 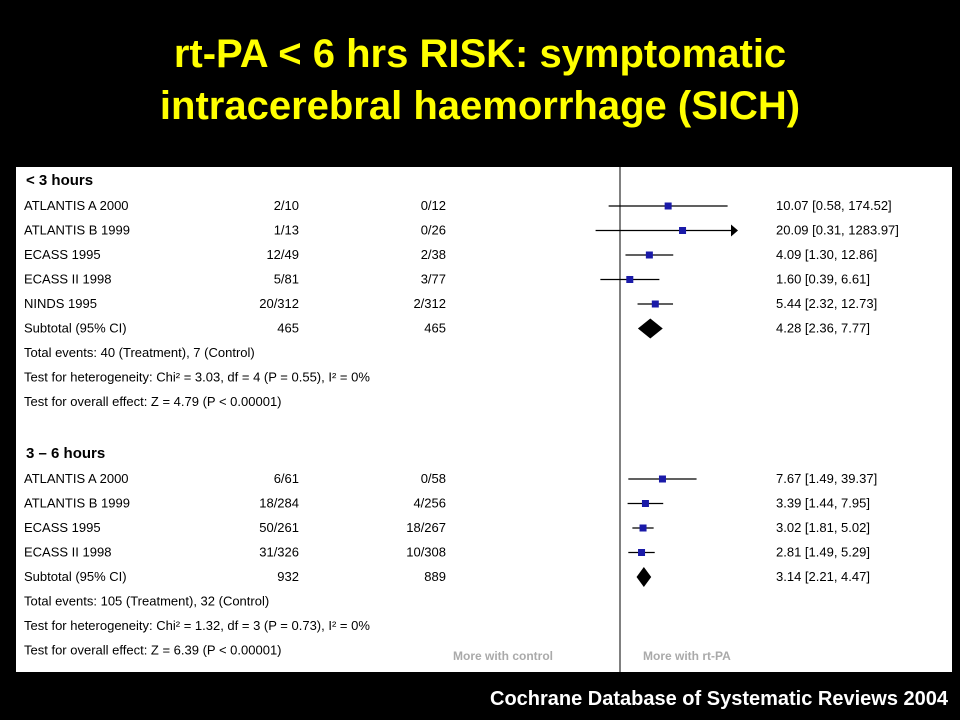 I want to click on odds-ratio-ci: 3.39 [1.44, 7.95], so click(x=823, y=503).